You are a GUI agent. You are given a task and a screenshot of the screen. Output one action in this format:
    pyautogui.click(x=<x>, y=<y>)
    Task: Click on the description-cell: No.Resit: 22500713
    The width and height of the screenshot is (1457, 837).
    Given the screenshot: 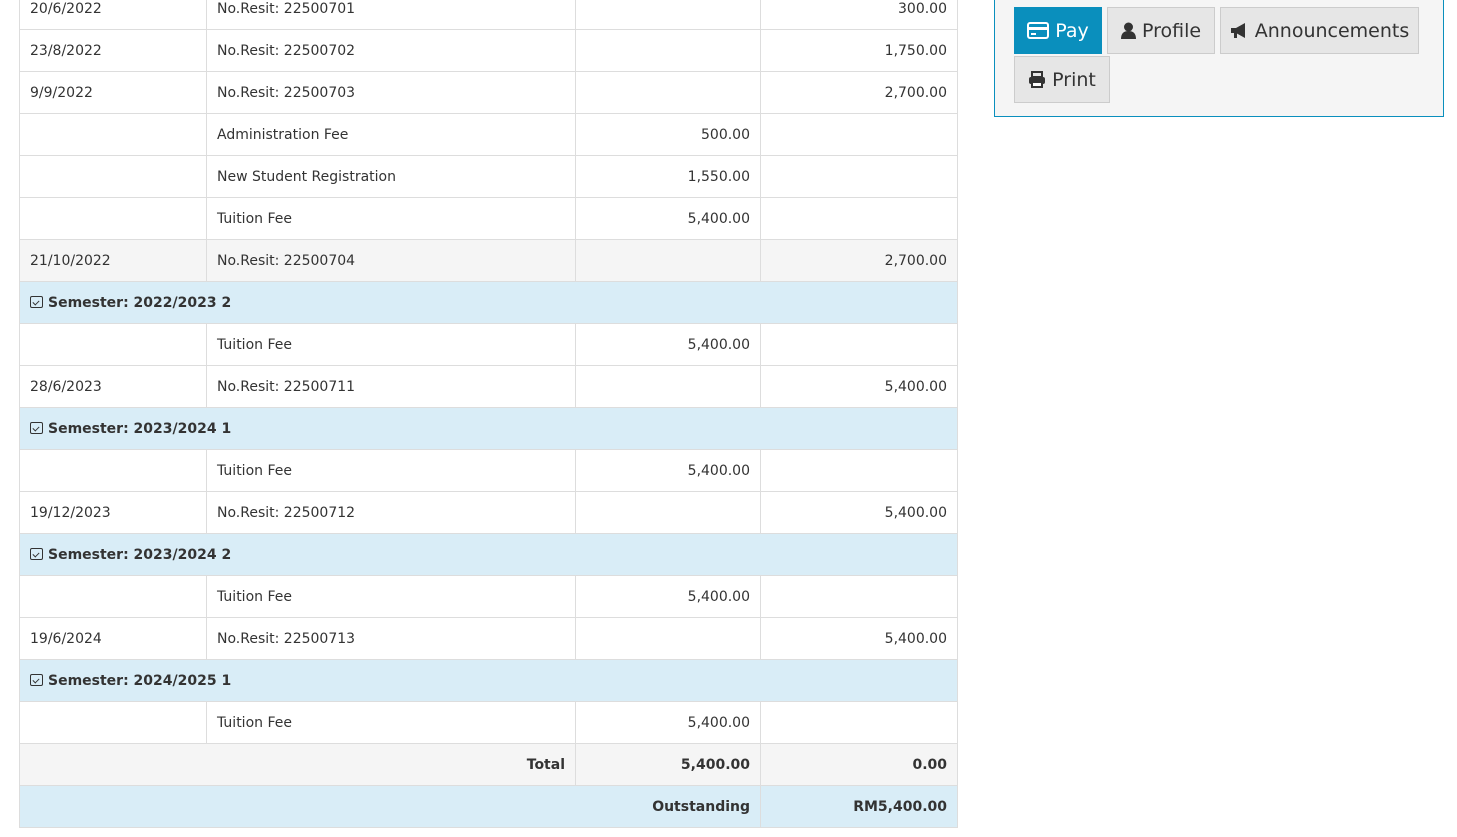 What is the action you would take?
    pyautogui.click(x=391, y=638)
    